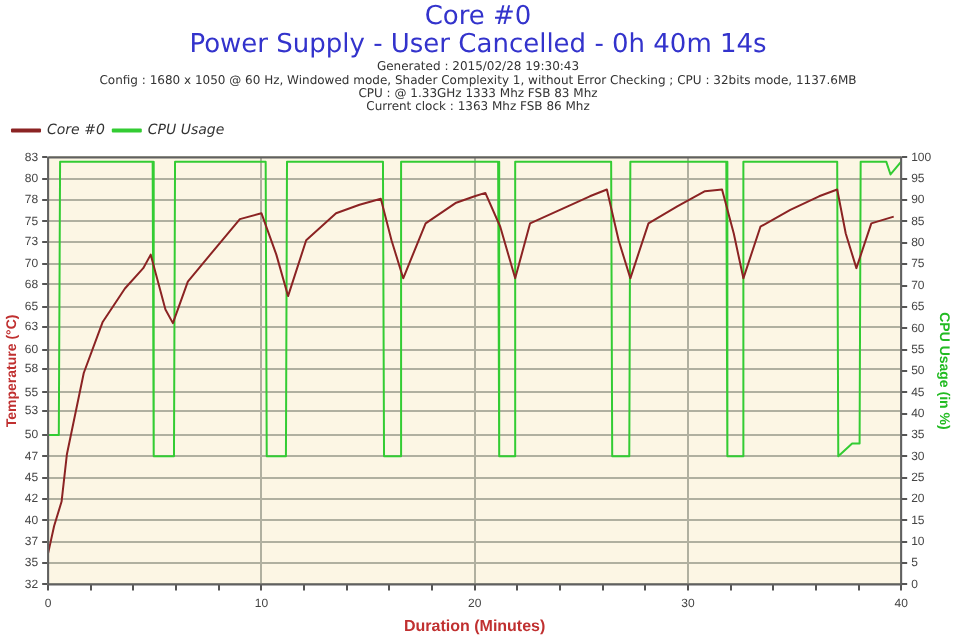 The width and height of the screenshot is (960, 640). What do you see at coordinates (474, 625) in the screenshot?
I see `x-axis-title: Duration (Minutes)` at bounding box center [474, 625].